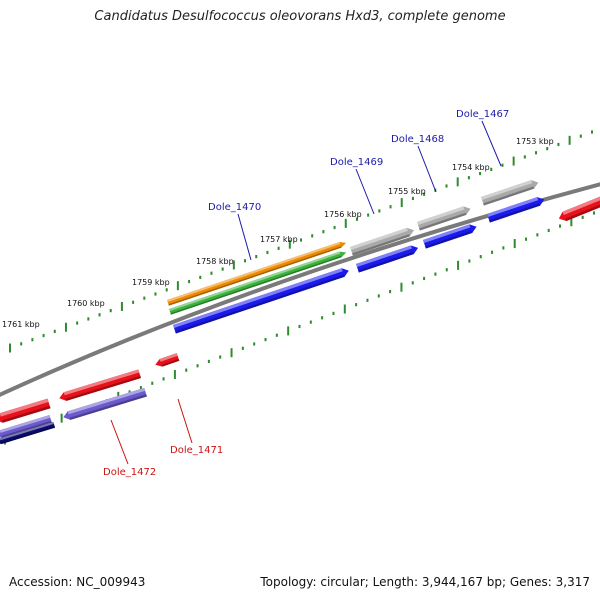 This screenshot has height=600, width=600. What do you see at coordinates (77, 582) in the screenshot?
I see `accession-text: Accession: NC_009943` at bounding box center [77, 582].